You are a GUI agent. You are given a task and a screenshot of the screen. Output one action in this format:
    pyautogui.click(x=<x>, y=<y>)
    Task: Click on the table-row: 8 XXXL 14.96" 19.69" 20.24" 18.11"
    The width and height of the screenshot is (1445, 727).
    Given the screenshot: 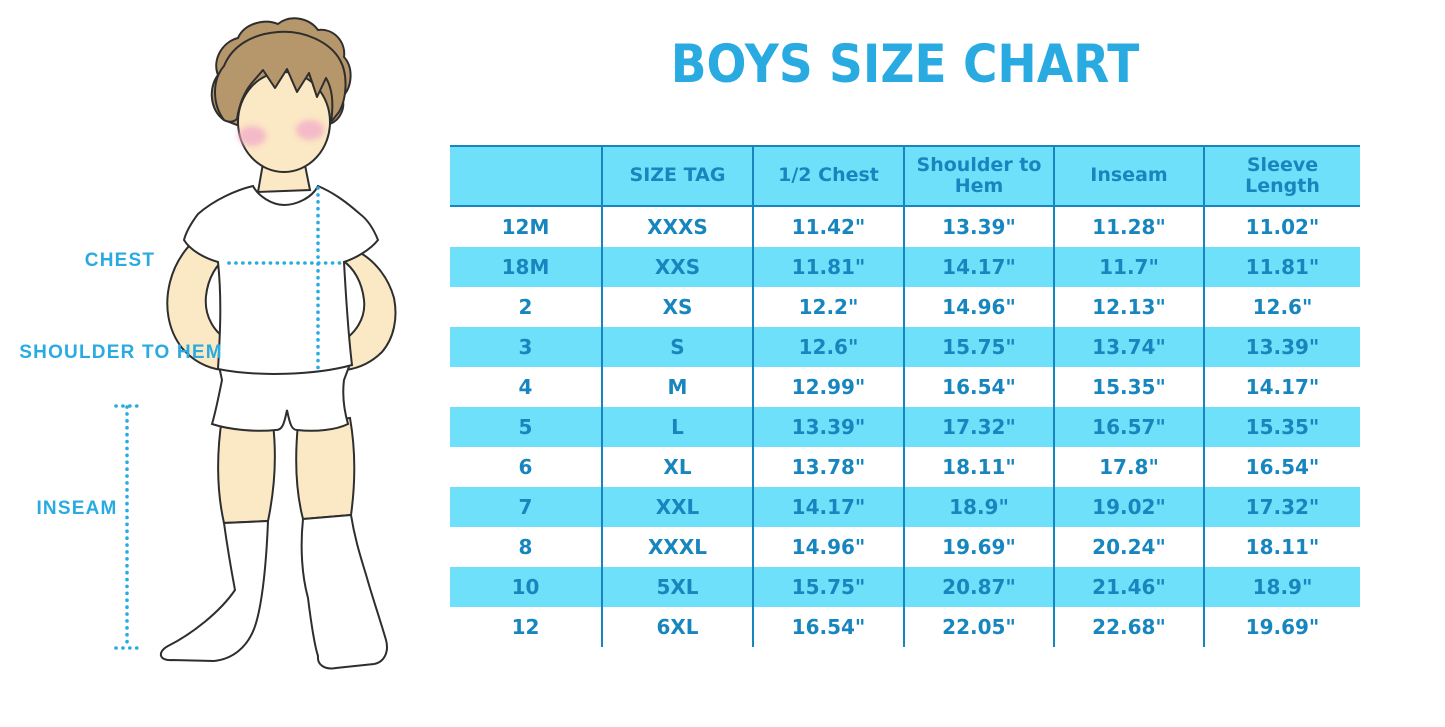 What is the action you would take?
    pyautogui.click(x=905, y=547)
    